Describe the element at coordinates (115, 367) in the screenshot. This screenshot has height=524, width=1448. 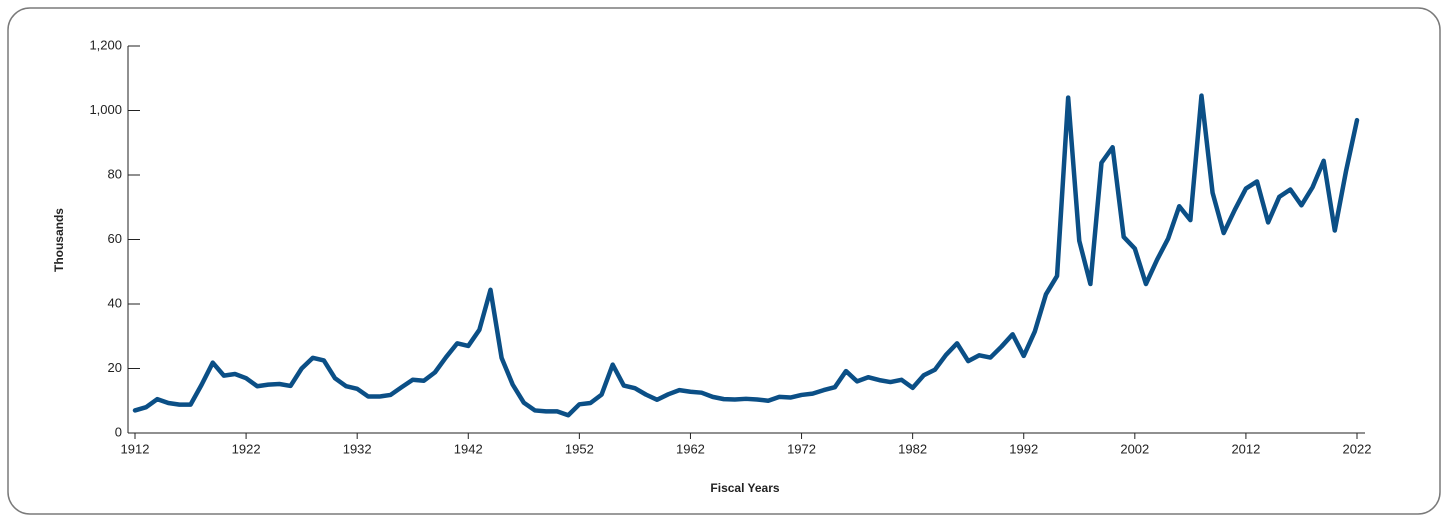
I see `y-tick-label: 20` at that location.